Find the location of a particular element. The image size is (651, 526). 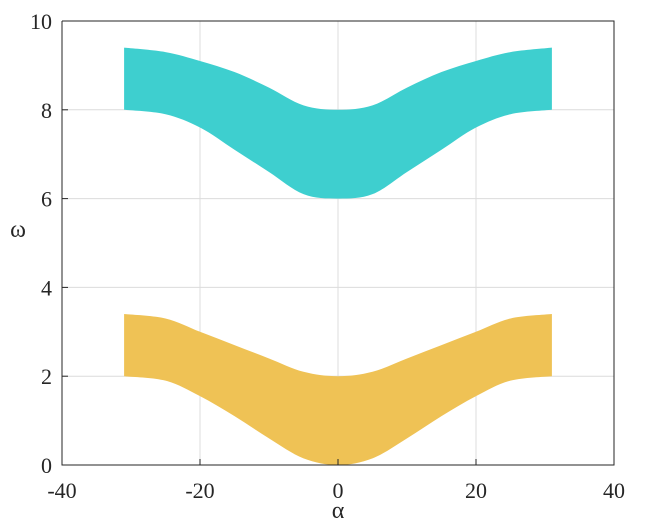

x-tick-label: -40 is located at coordinates (61, 490).